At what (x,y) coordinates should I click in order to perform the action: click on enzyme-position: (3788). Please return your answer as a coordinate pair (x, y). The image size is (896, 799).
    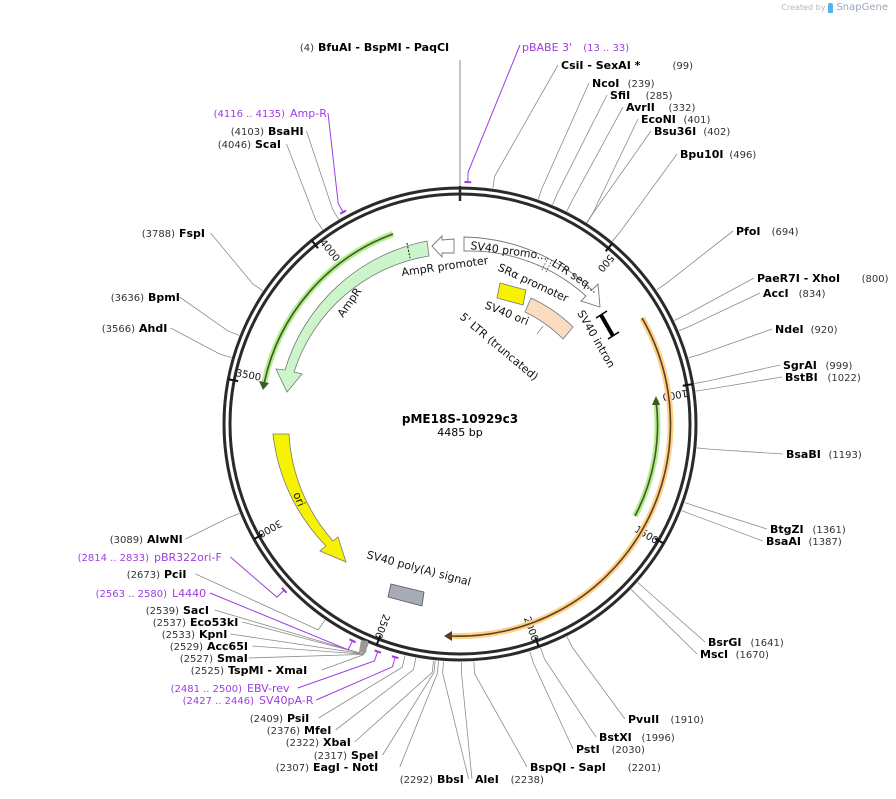
    Looking at the image, I should click on (158, 234).